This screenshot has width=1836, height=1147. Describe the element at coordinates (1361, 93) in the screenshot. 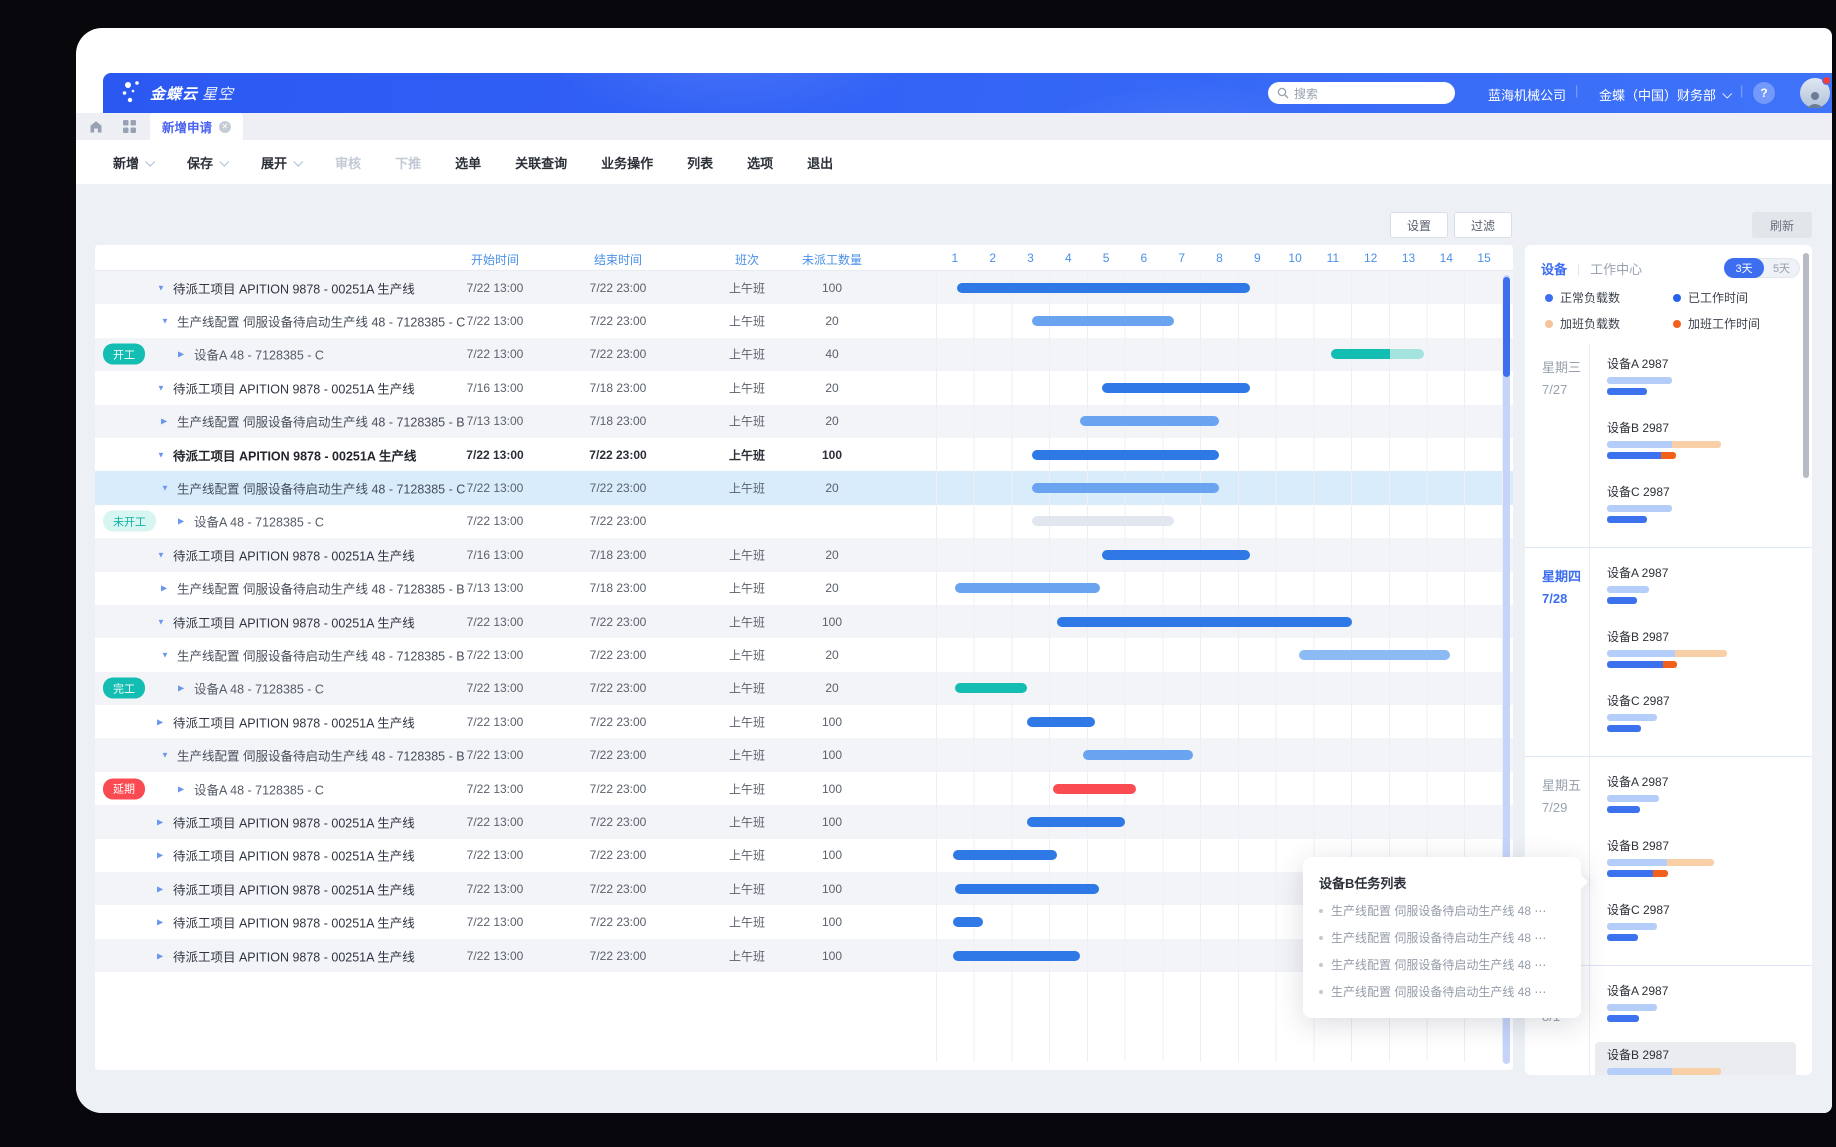

I see `search-input: 搜索` at that location.